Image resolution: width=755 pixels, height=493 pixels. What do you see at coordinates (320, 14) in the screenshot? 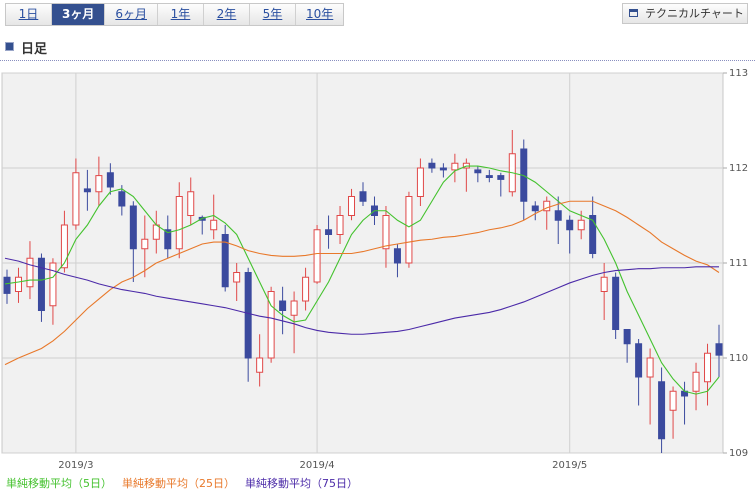
I see `period-tab: 10年` at bounding box center [320, 14].